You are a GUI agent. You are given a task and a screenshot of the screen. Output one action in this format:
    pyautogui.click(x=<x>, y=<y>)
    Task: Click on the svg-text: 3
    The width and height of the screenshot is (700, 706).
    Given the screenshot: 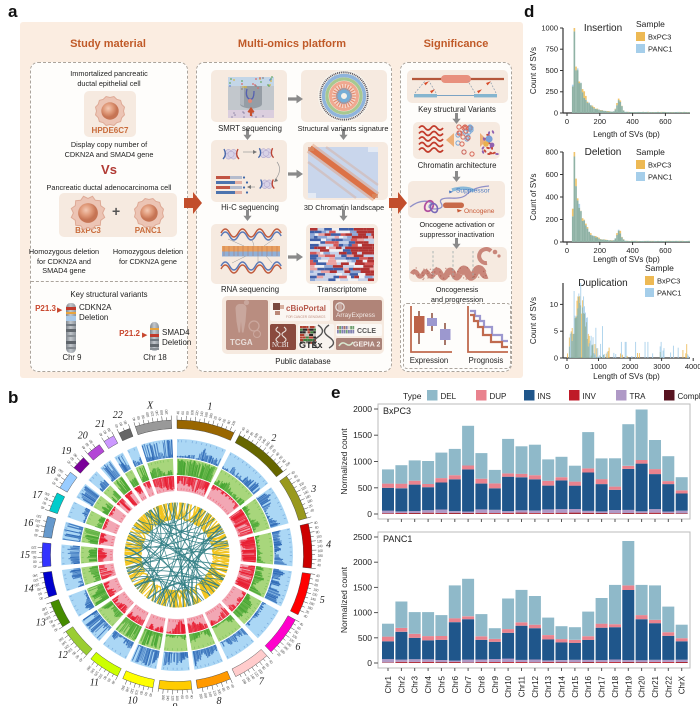 What is the action you would take?
    pyautogui.click(x=313, y=489)
    